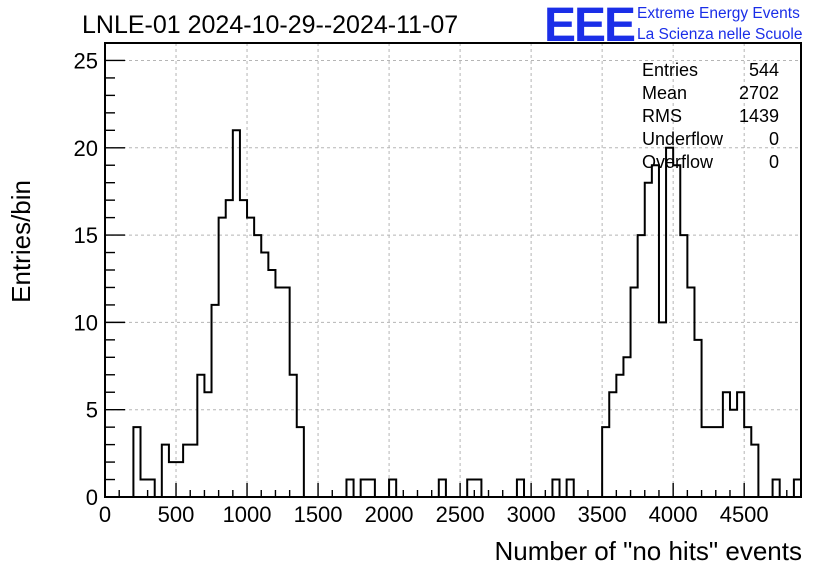  Describe the element at coordinates (744, 514) in the screenshot. I see `x-tick-label: 4500` at that location.